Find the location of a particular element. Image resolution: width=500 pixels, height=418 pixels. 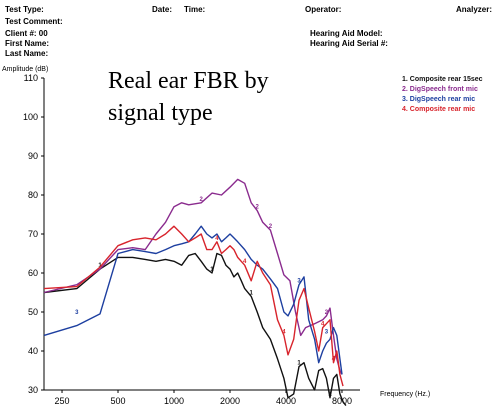

header-hearing-aid-serial: Hearing Aid Serial #: is located at coordinates (349, 43).